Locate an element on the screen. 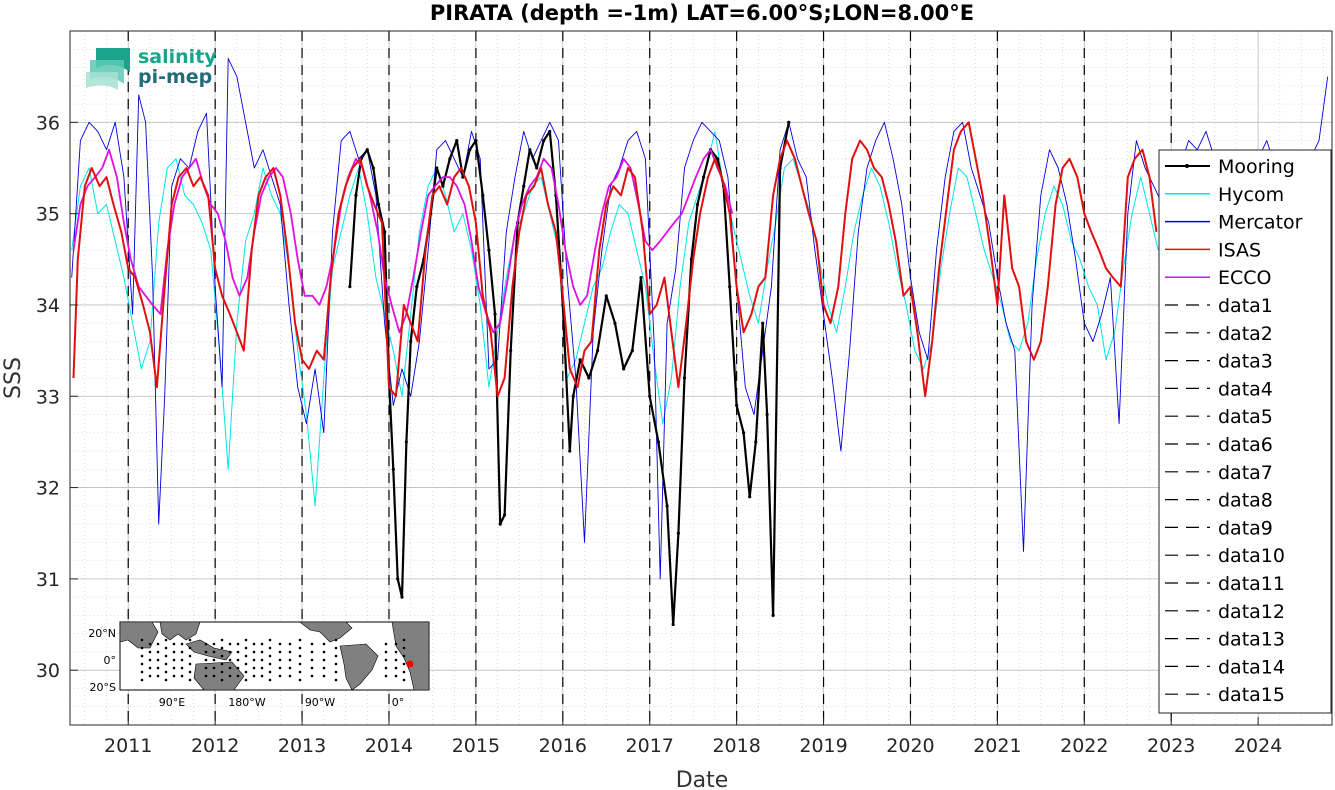  y-ticks: 30 31 32 33 34 35 36 is located at coordinates (57, 397).